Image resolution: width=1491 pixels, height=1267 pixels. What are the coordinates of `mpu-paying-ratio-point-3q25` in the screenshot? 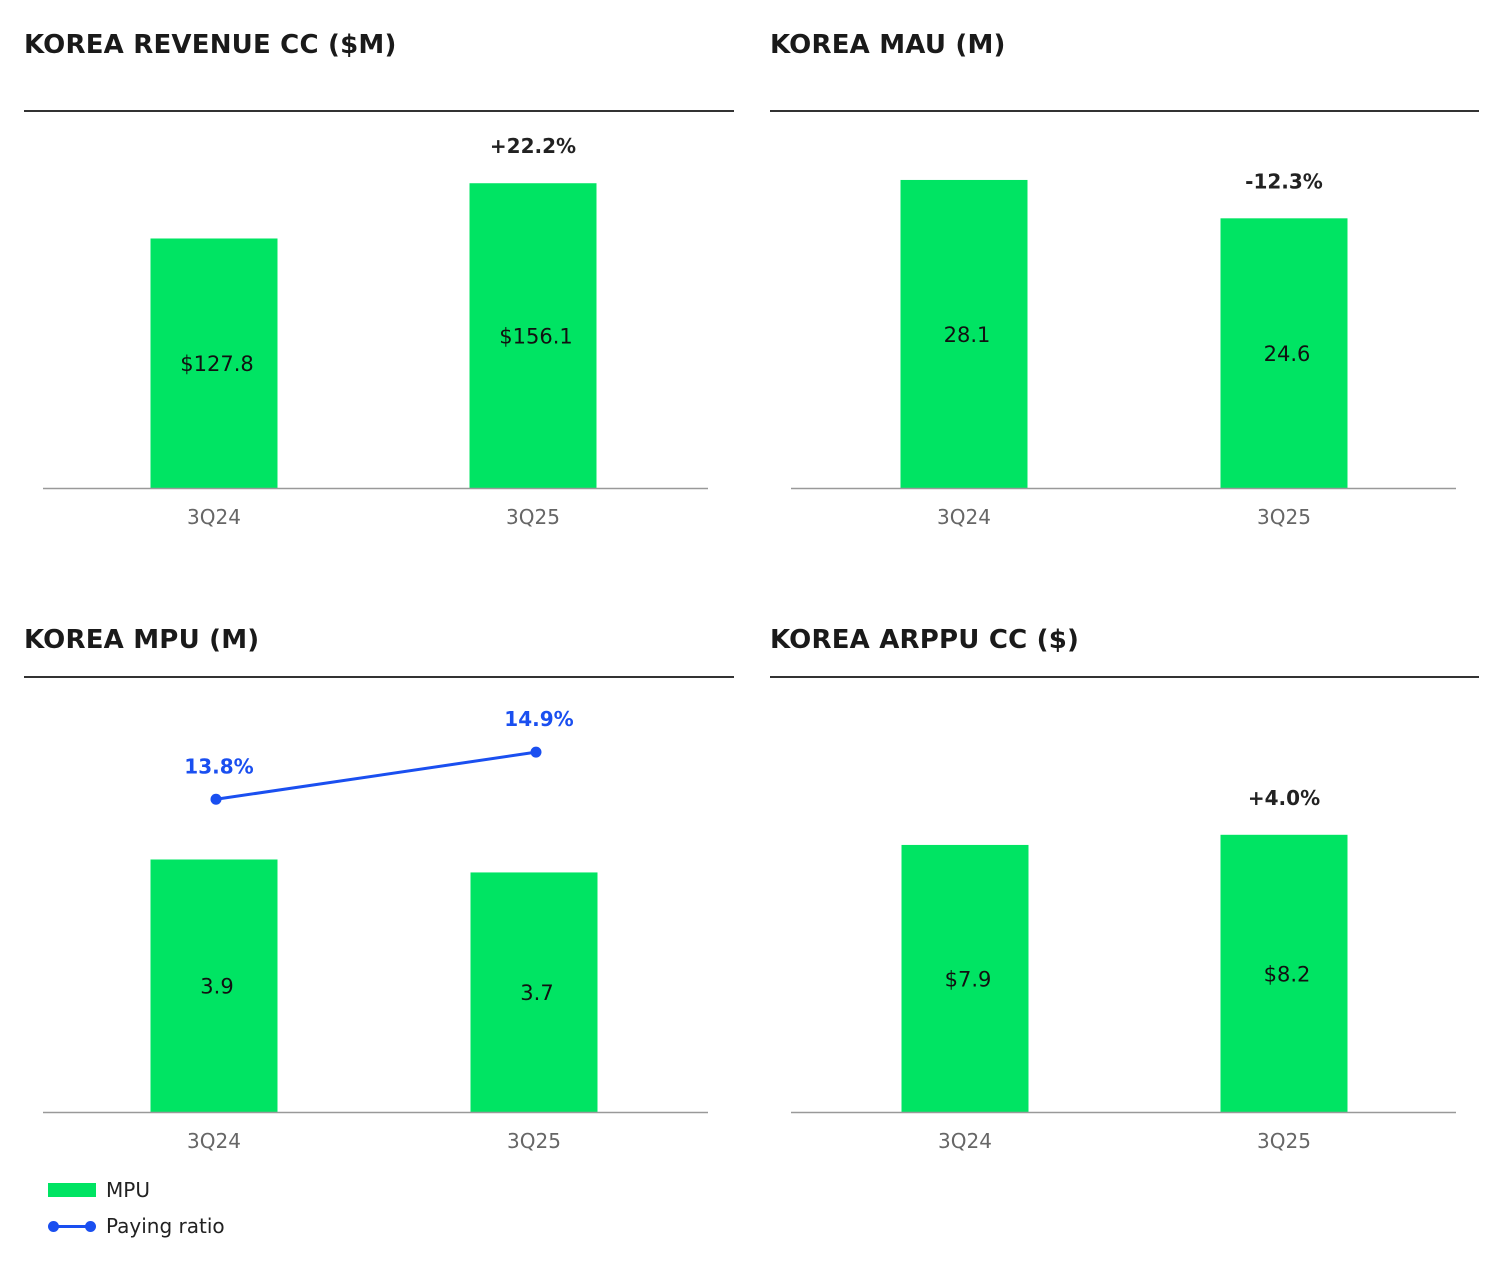 It's located at (536, 752).